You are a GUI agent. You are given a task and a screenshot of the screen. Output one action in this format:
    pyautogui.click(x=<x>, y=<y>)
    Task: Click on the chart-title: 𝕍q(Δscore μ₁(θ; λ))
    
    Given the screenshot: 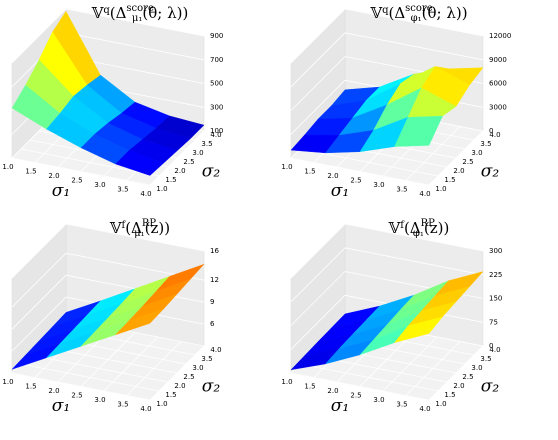 What is the action you would take?
    pyautogui.click(x=140, y=13)
    